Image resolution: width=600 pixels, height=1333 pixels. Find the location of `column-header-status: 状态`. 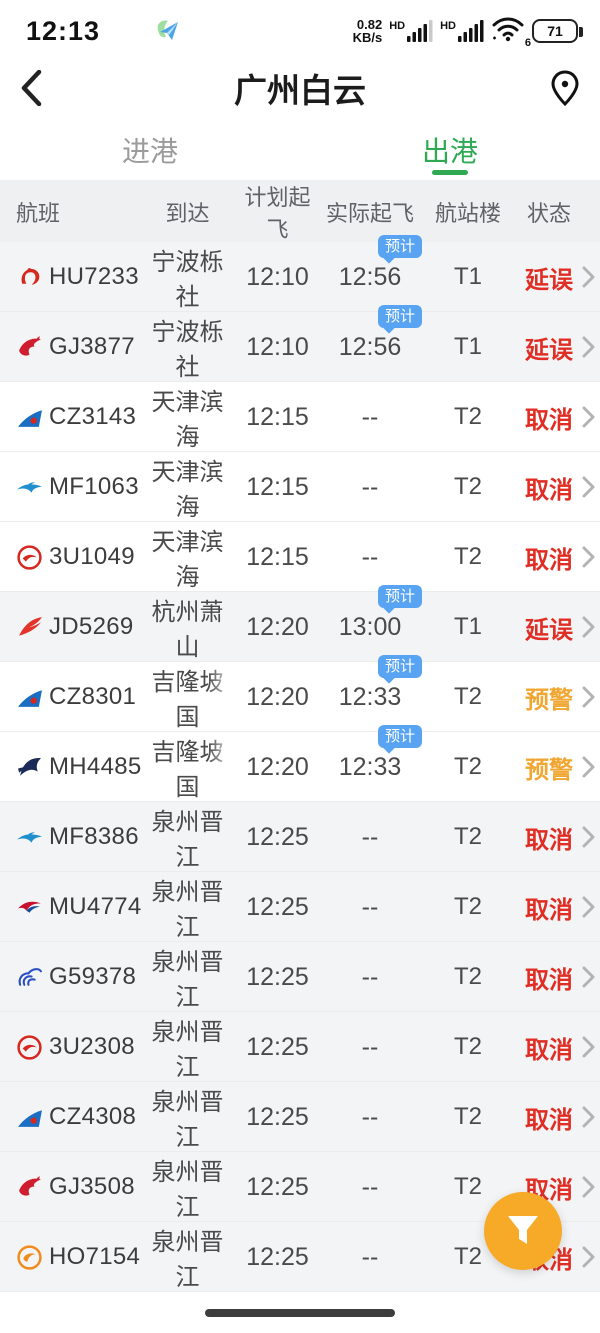

column-header-status: 状态 is located at coordinates (548, 213).